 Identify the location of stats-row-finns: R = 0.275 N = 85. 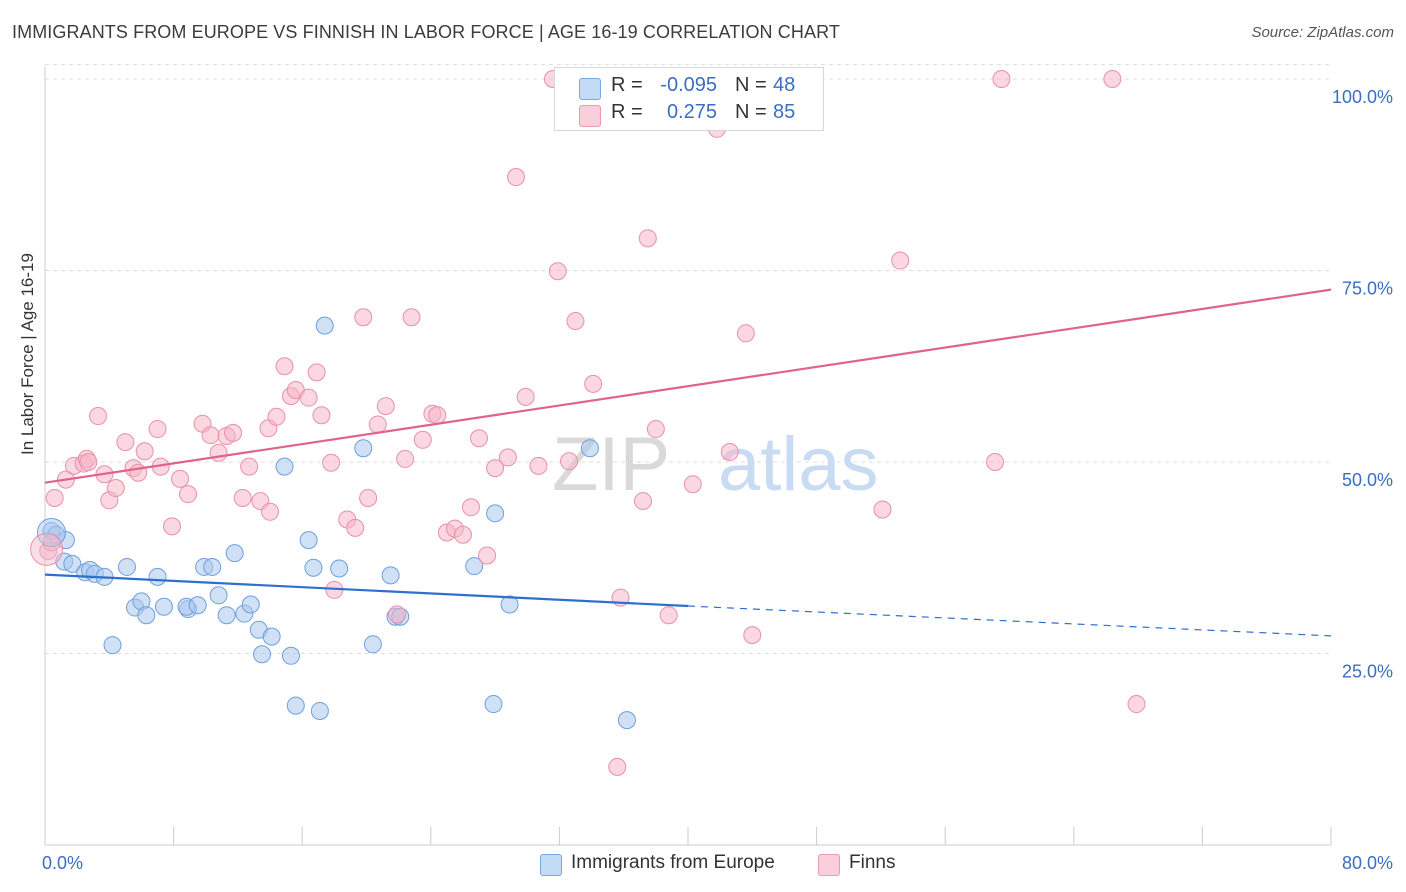
(689, 115).